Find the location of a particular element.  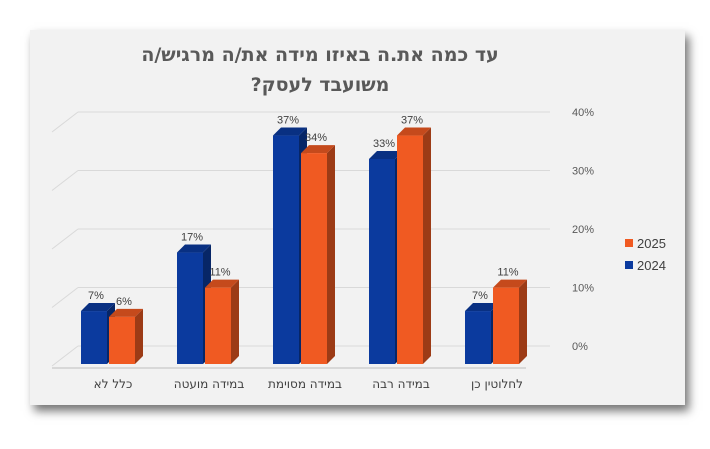

y-tick-label: 20% is located at coordinates (583, 230).